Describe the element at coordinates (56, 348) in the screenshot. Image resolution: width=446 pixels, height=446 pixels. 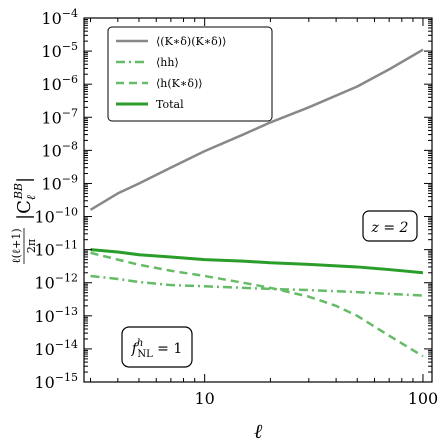
I see `y-tick-label: 10⁻¹⁴` at that location.